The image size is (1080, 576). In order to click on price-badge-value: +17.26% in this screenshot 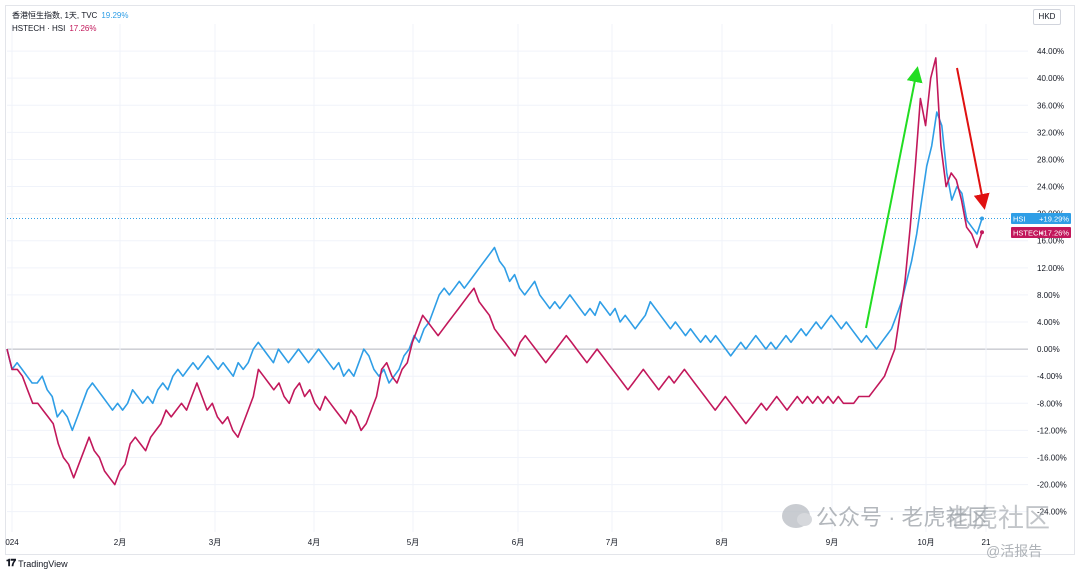, I will do `click(1054, 233)`.